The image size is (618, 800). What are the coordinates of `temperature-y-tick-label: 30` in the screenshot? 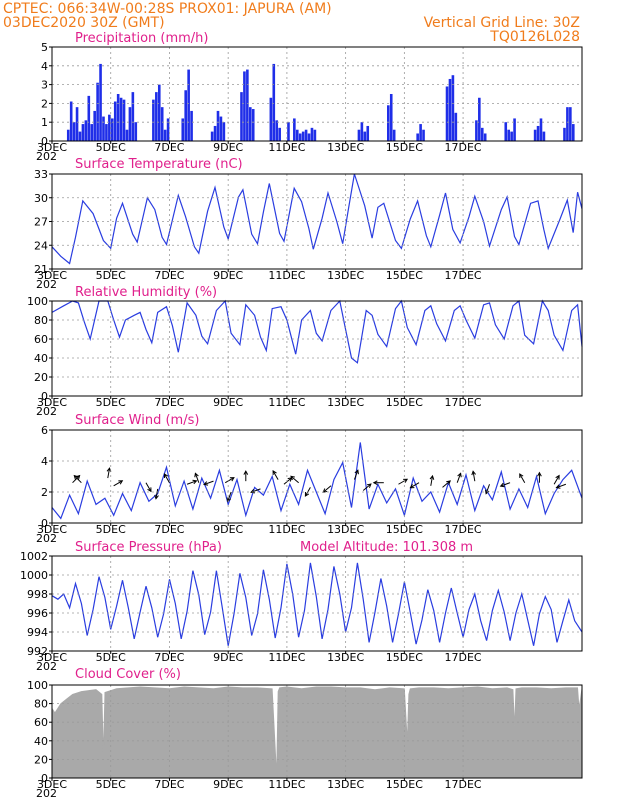 It's located at (41, 198).